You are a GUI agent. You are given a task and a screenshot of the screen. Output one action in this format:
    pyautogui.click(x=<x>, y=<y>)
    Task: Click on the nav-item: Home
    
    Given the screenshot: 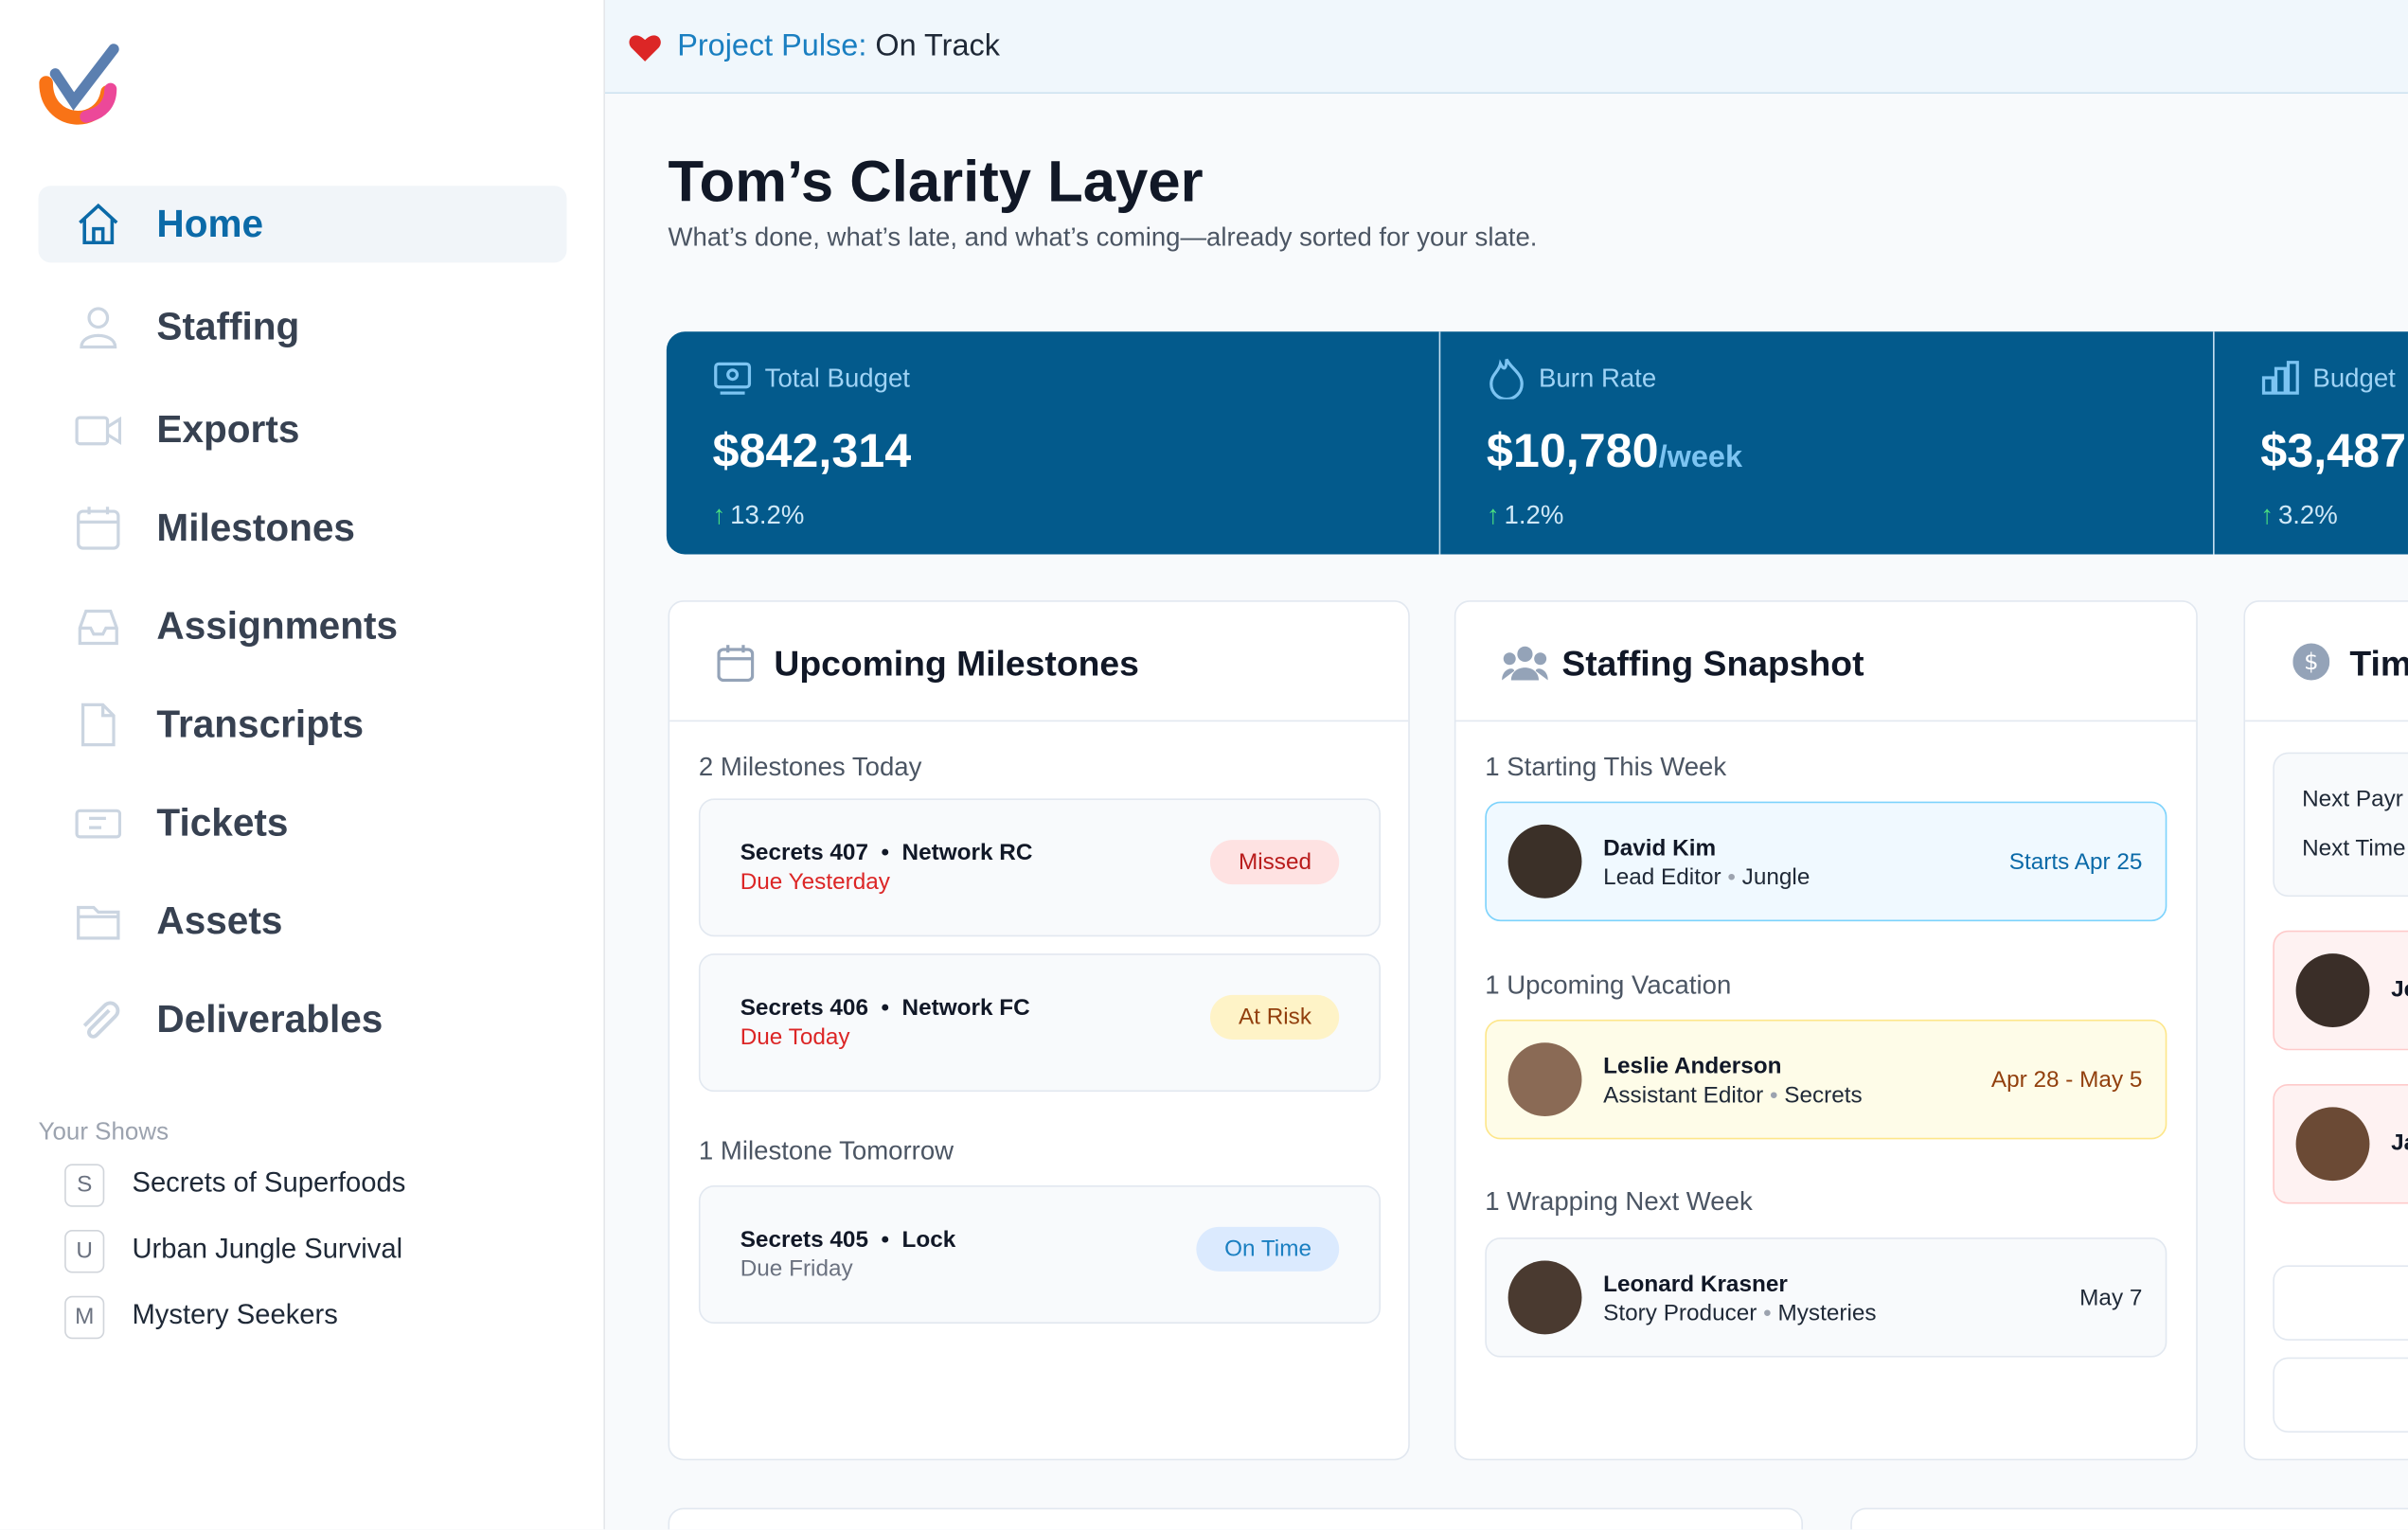 What is the action you would take?
    pyautogui.click(x=302, y=224)
    